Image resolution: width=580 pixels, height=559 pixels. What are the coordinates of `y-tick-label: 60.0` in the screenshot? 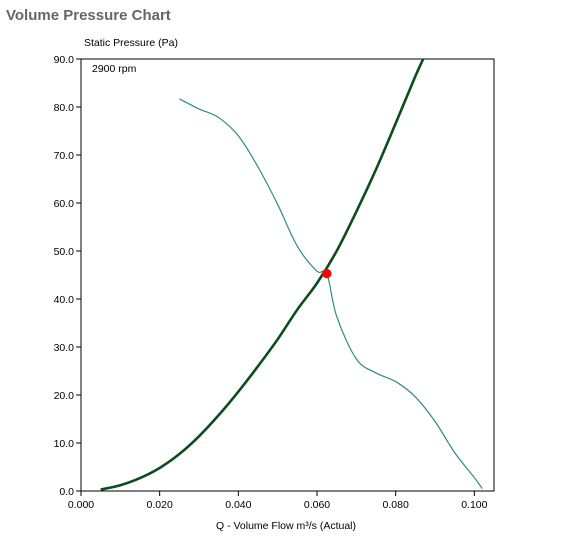 It's located at (64, 204).